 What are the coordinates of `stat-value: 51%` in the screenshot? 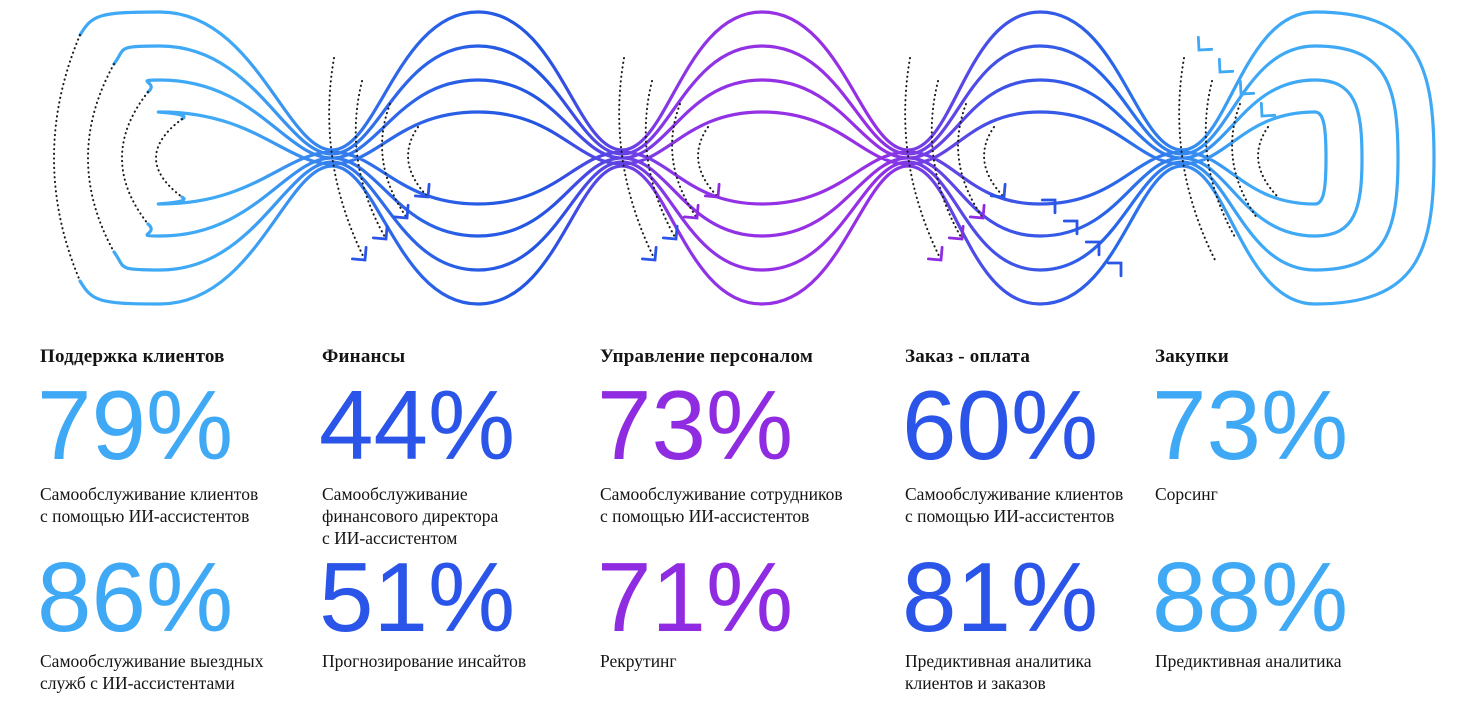 It's located at (417, 597).